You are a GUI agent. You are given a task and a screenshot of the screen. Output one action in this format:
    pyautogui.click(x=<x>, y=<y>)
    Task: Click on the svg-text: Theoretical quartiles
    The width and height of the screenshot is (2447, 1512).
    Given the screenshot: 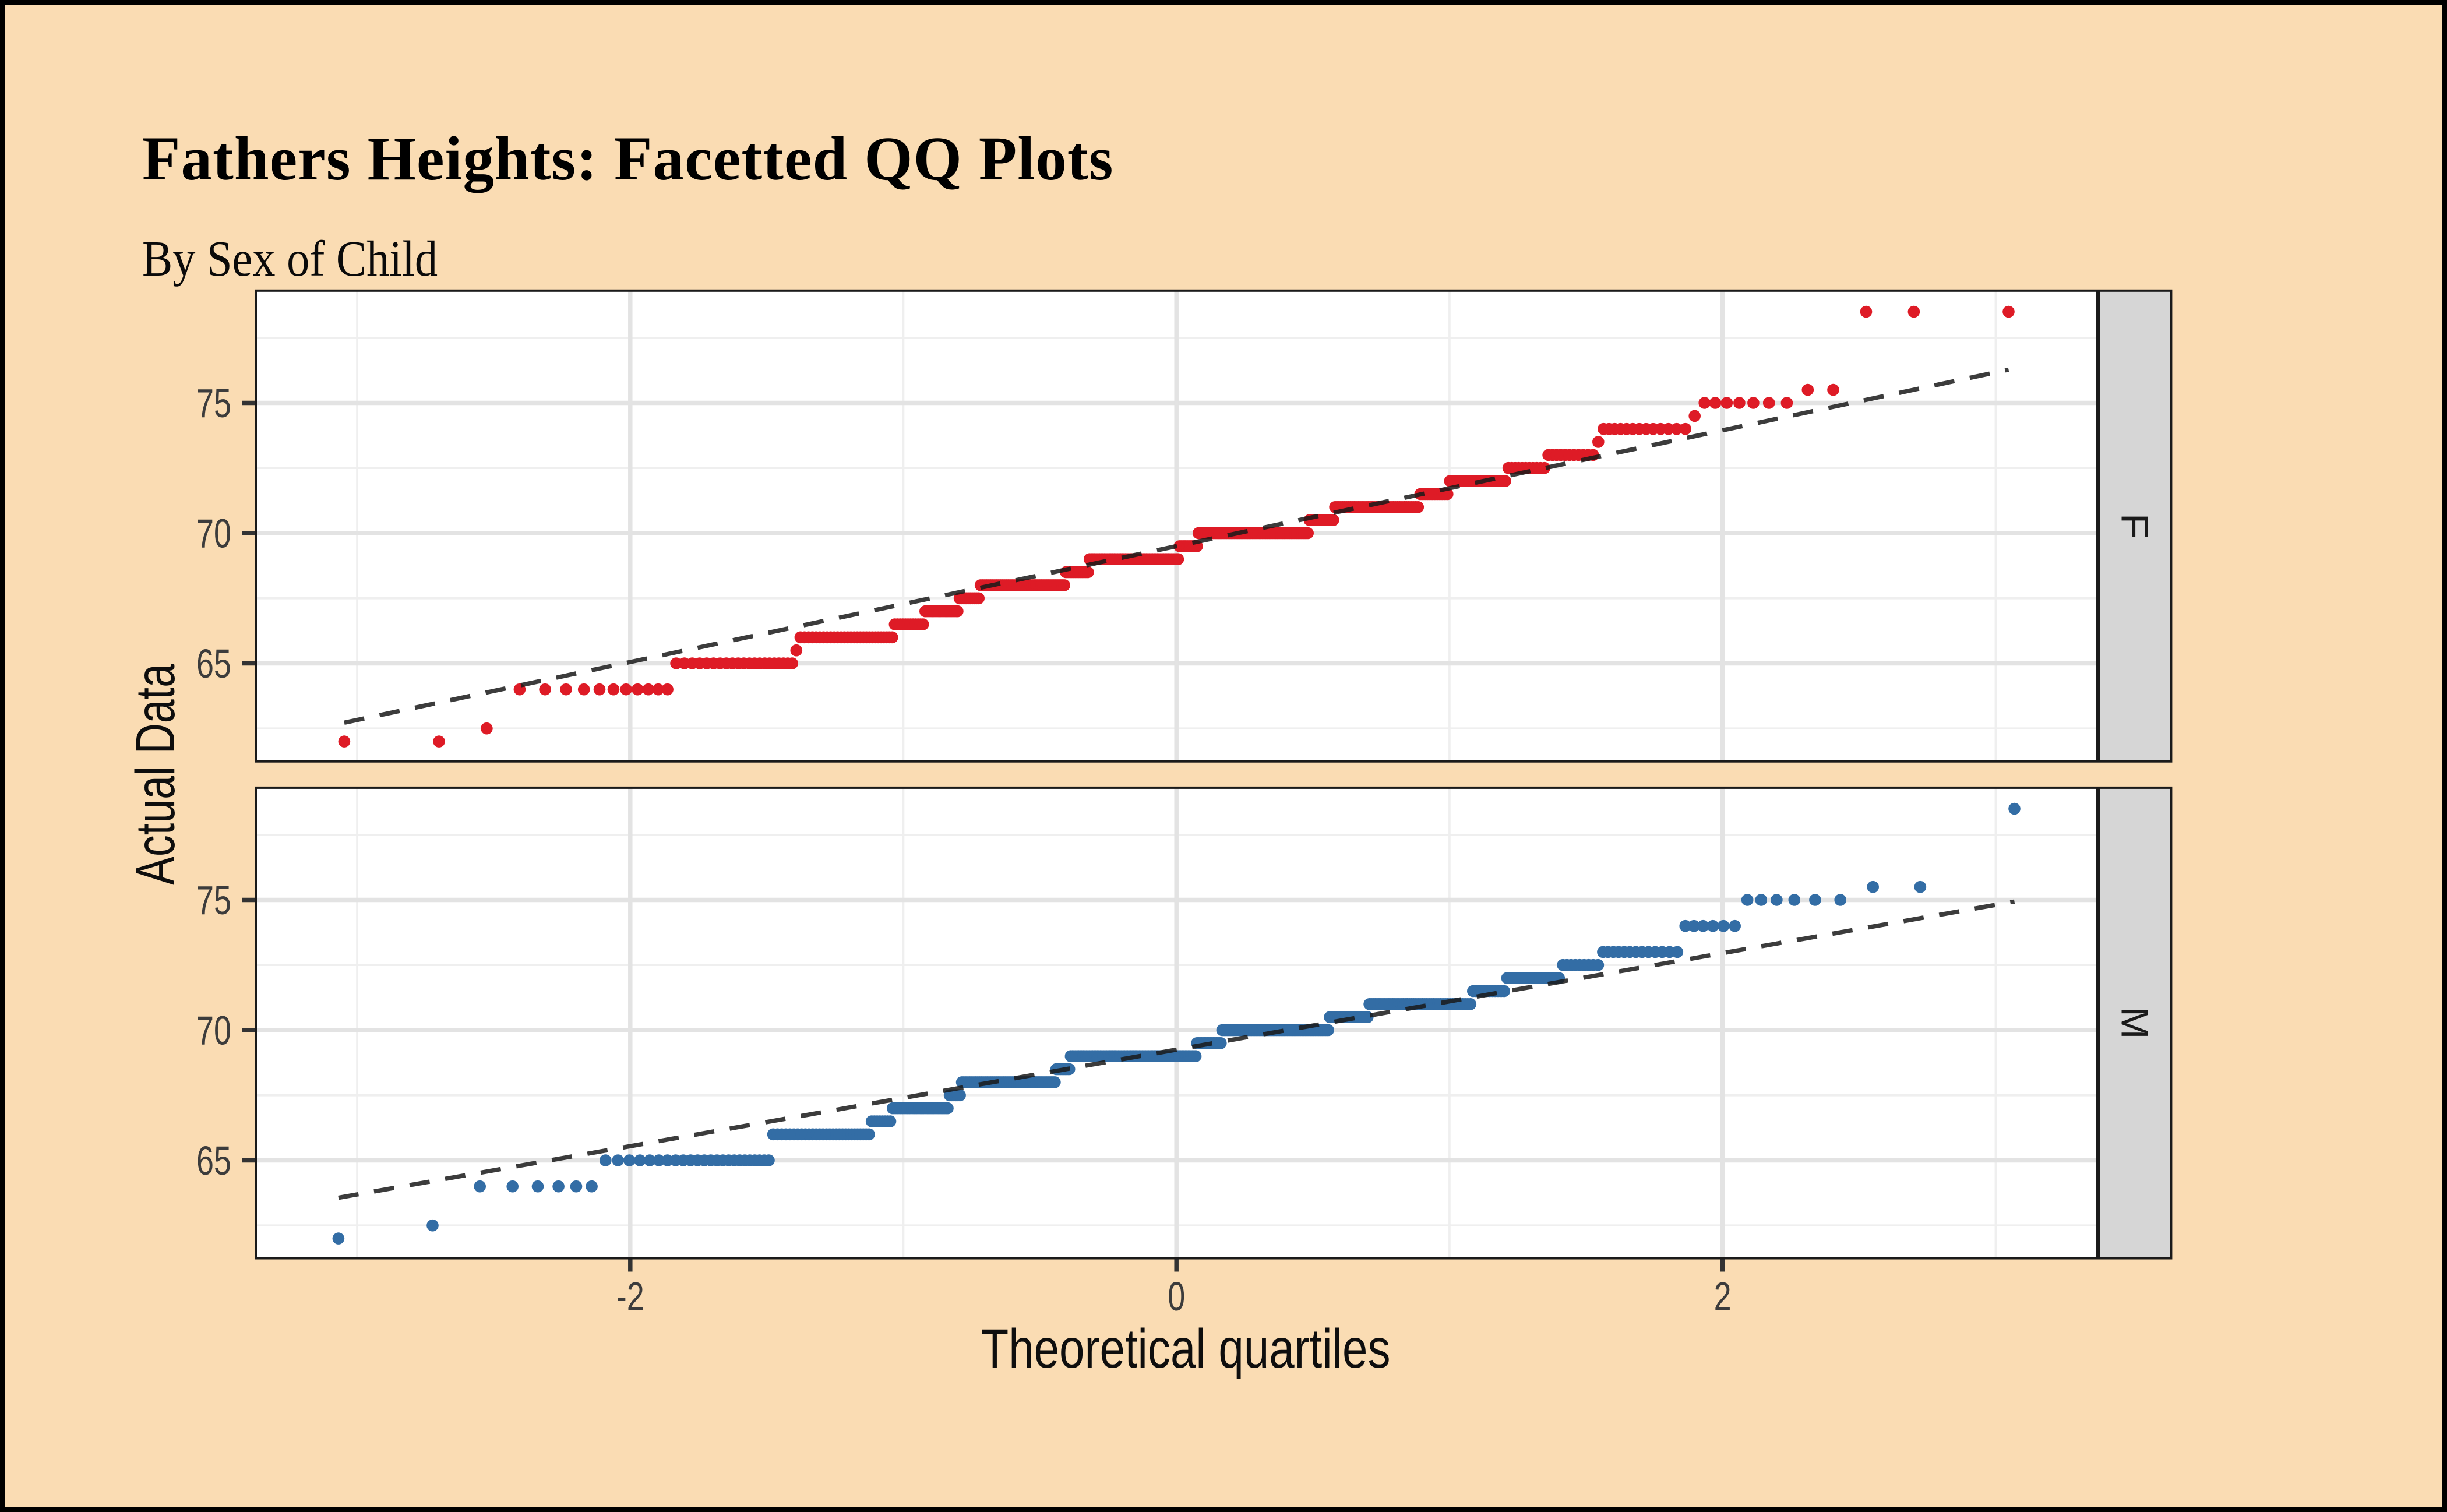 What is the action you would take?
    pyautogui.click(x=1186, y=1349)
    